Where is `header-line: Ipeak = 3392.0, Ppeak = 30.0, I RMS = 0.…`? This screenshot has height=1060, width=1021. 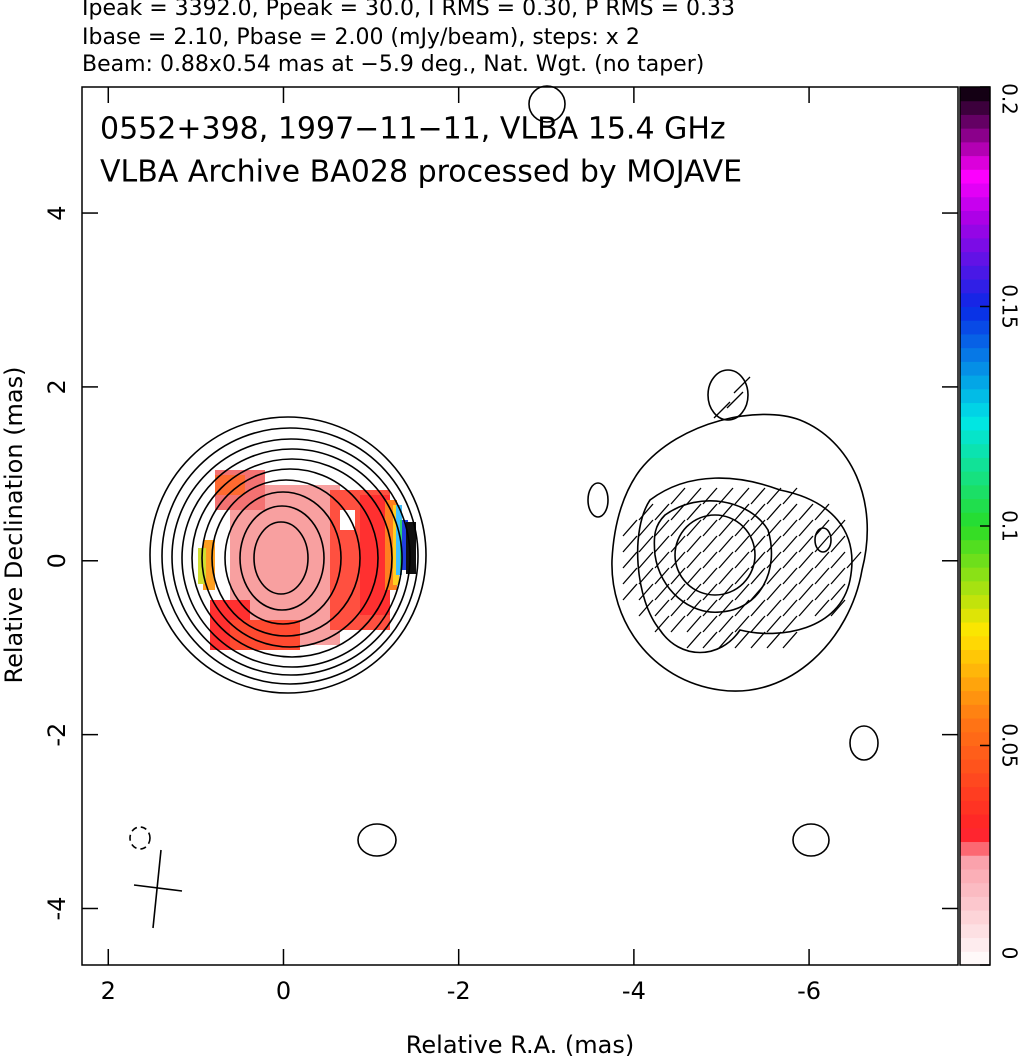 header-line: Ipeak = 3392.0, Ppeak = 30.0, I RMS = 0.… is located at coordinates (408, 10).